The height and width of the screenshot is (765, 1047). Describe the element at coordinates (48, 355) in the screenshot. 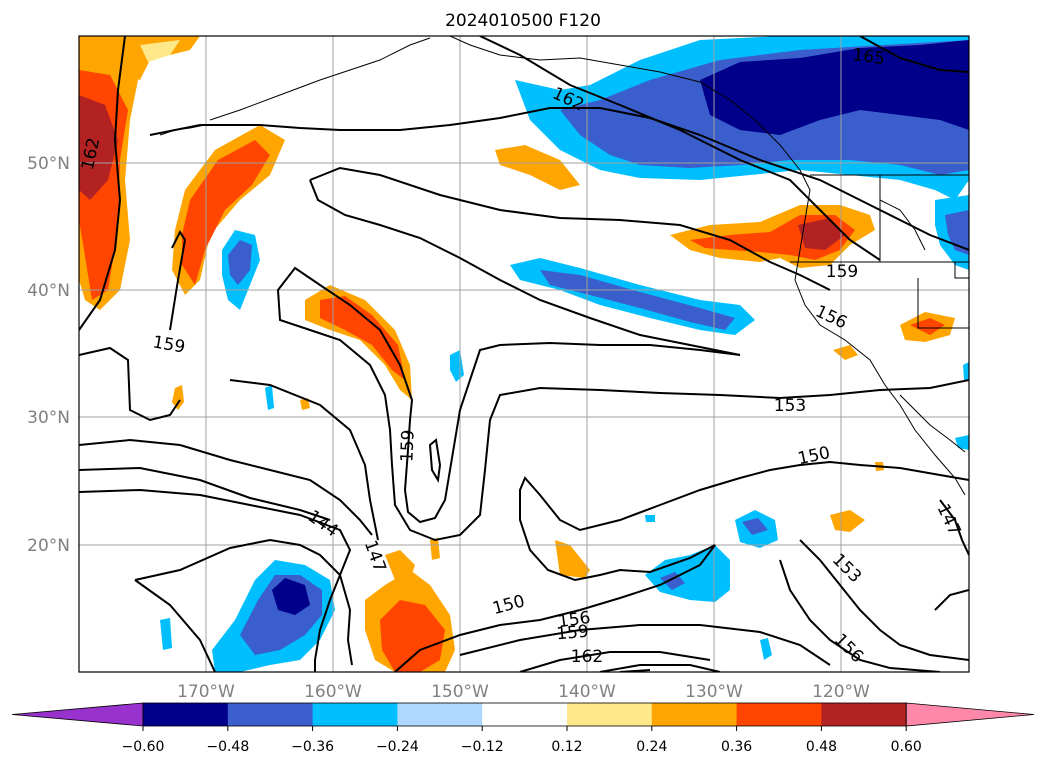

I see `latitude-labels: 50°N 40°N 30°N 20°N` at that location.